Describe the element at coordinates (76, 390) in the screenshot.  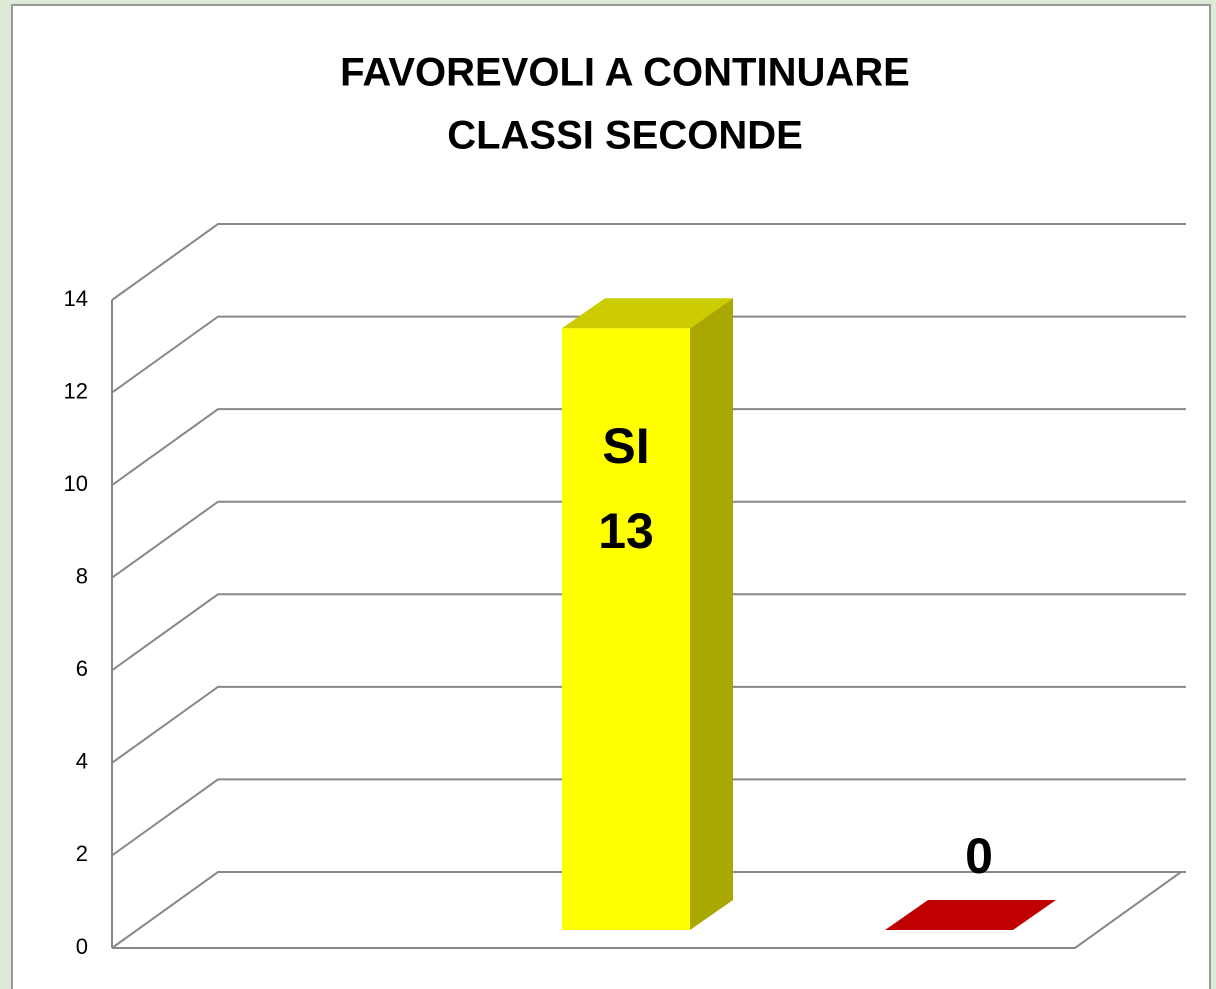
I see `y-tick-label: 12` at that location.